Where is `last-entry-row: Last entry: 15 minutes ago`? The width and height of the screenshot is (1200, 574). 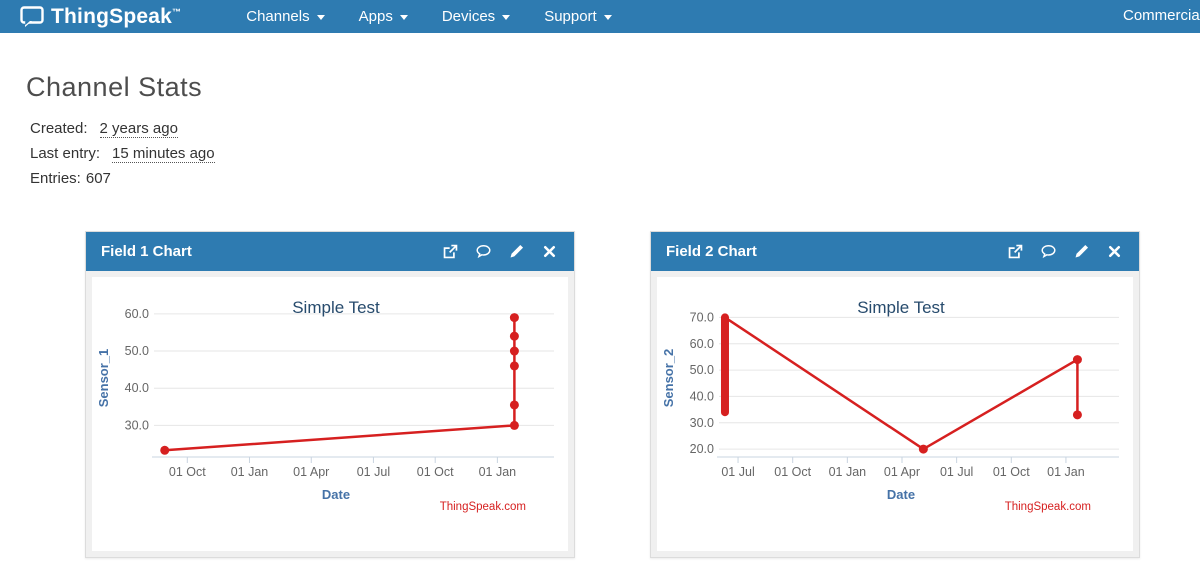 last-entry-row: Last entry: 15 minutes ago is located at coordinates (615, 153).